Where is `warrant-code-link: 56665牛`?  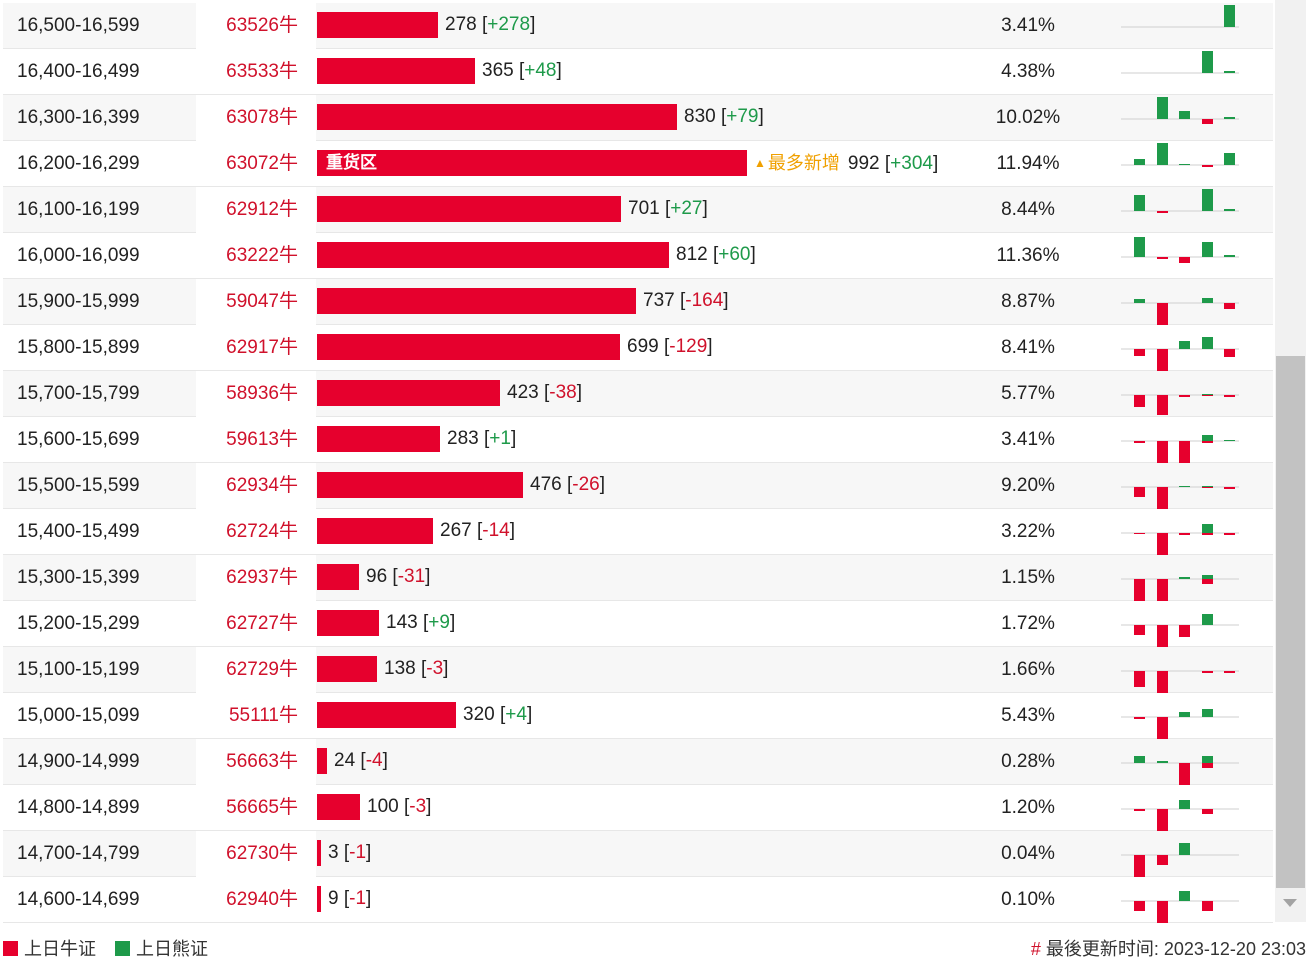
warrant-code-link: 56665牛 is located at coordinates (262, 807).